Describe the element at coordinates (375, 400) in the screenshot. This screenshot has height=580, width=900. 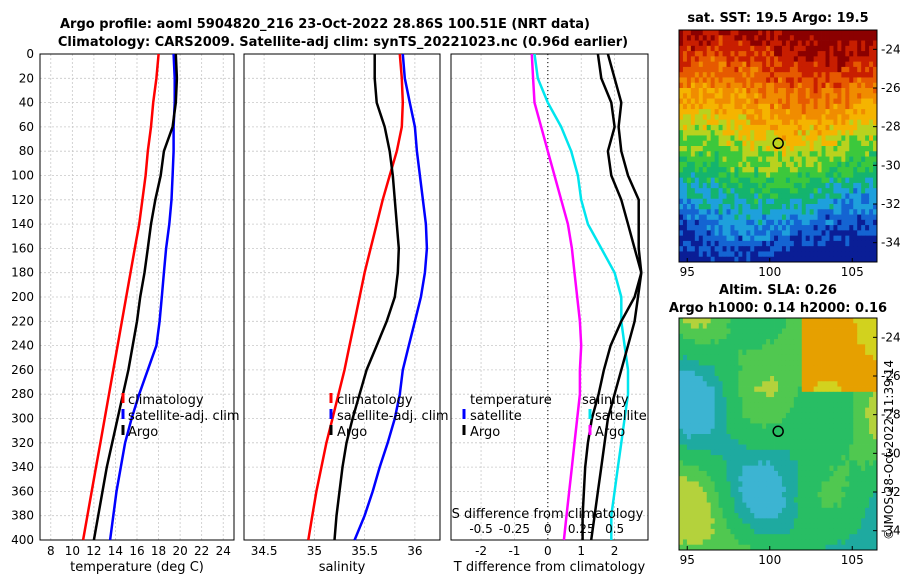
I see `legend-label: climatology` at that location.